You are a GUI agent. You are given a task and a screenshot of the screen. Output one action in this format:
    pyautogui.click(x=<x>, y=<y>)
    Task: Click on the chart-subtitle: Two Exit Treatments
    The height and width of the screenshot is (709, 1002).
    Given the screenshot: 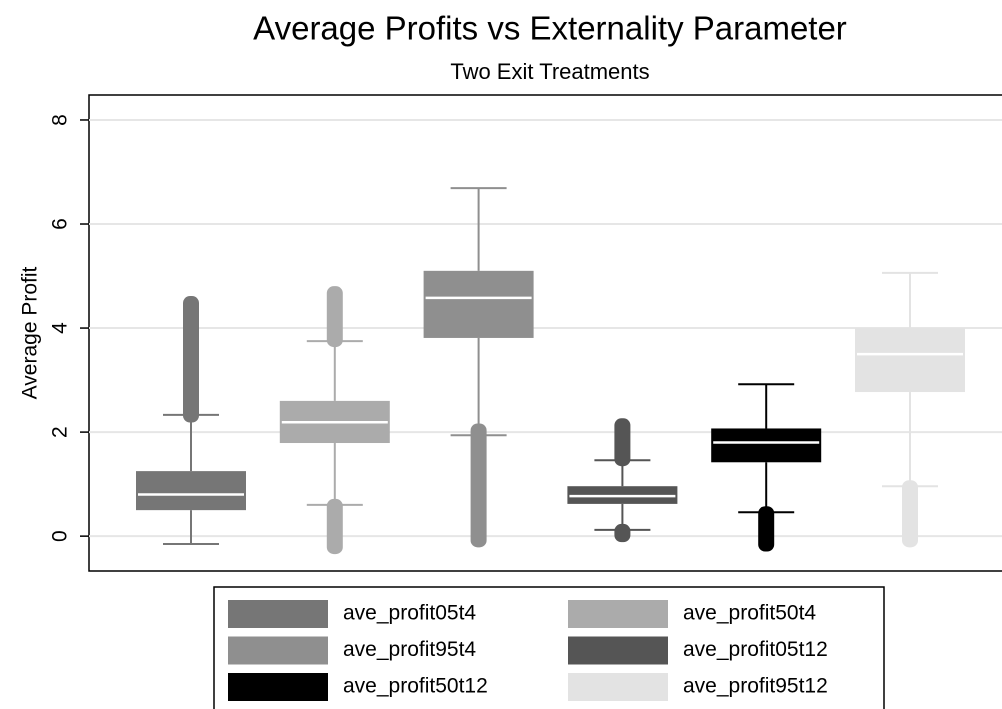 What is the action you would take?
    pyautogui.click(x=549, y=71)
    